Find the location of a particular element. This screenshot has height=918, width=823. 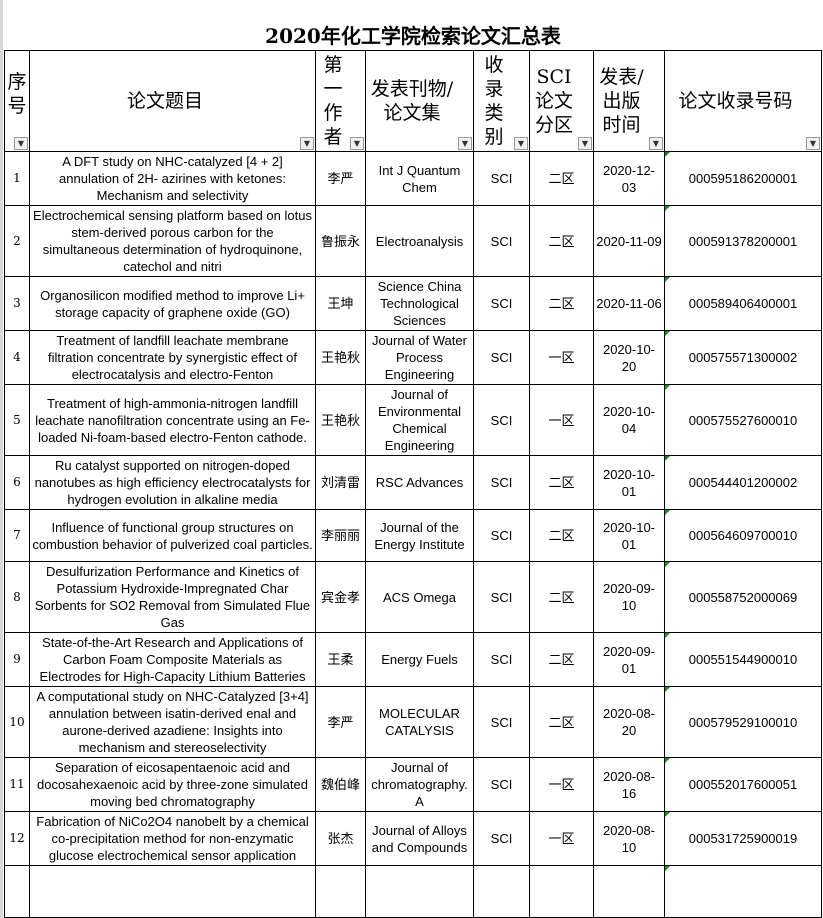

cell-pub-date: 2020-11-06 is located at coordinates (629, 304).